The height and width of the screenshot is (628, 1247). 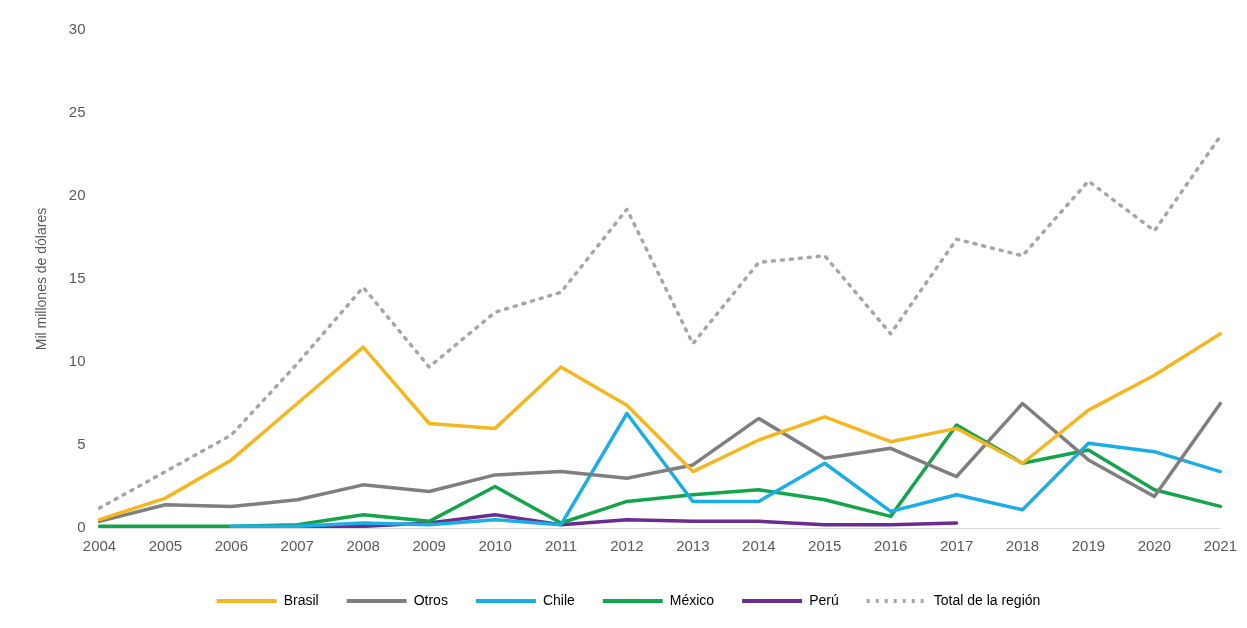 I want to click on x-tick-label: 2006, so click(x=231, y=546).